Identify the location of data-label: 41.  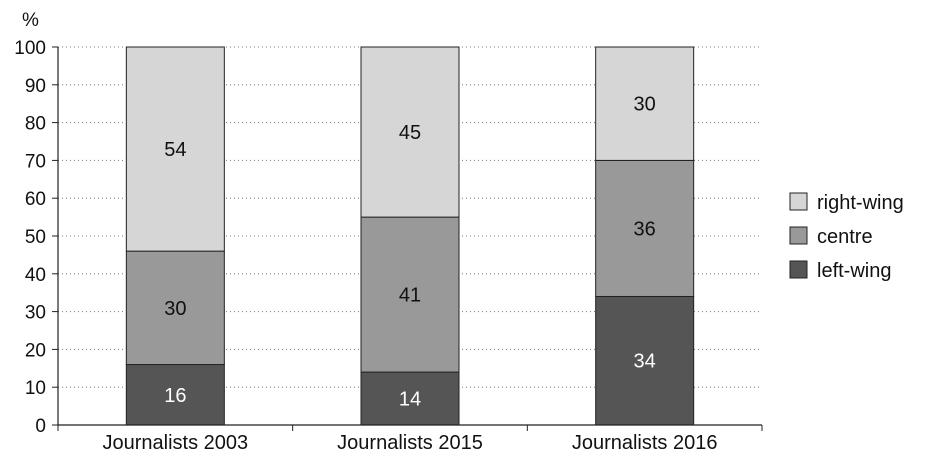
(410, 296).